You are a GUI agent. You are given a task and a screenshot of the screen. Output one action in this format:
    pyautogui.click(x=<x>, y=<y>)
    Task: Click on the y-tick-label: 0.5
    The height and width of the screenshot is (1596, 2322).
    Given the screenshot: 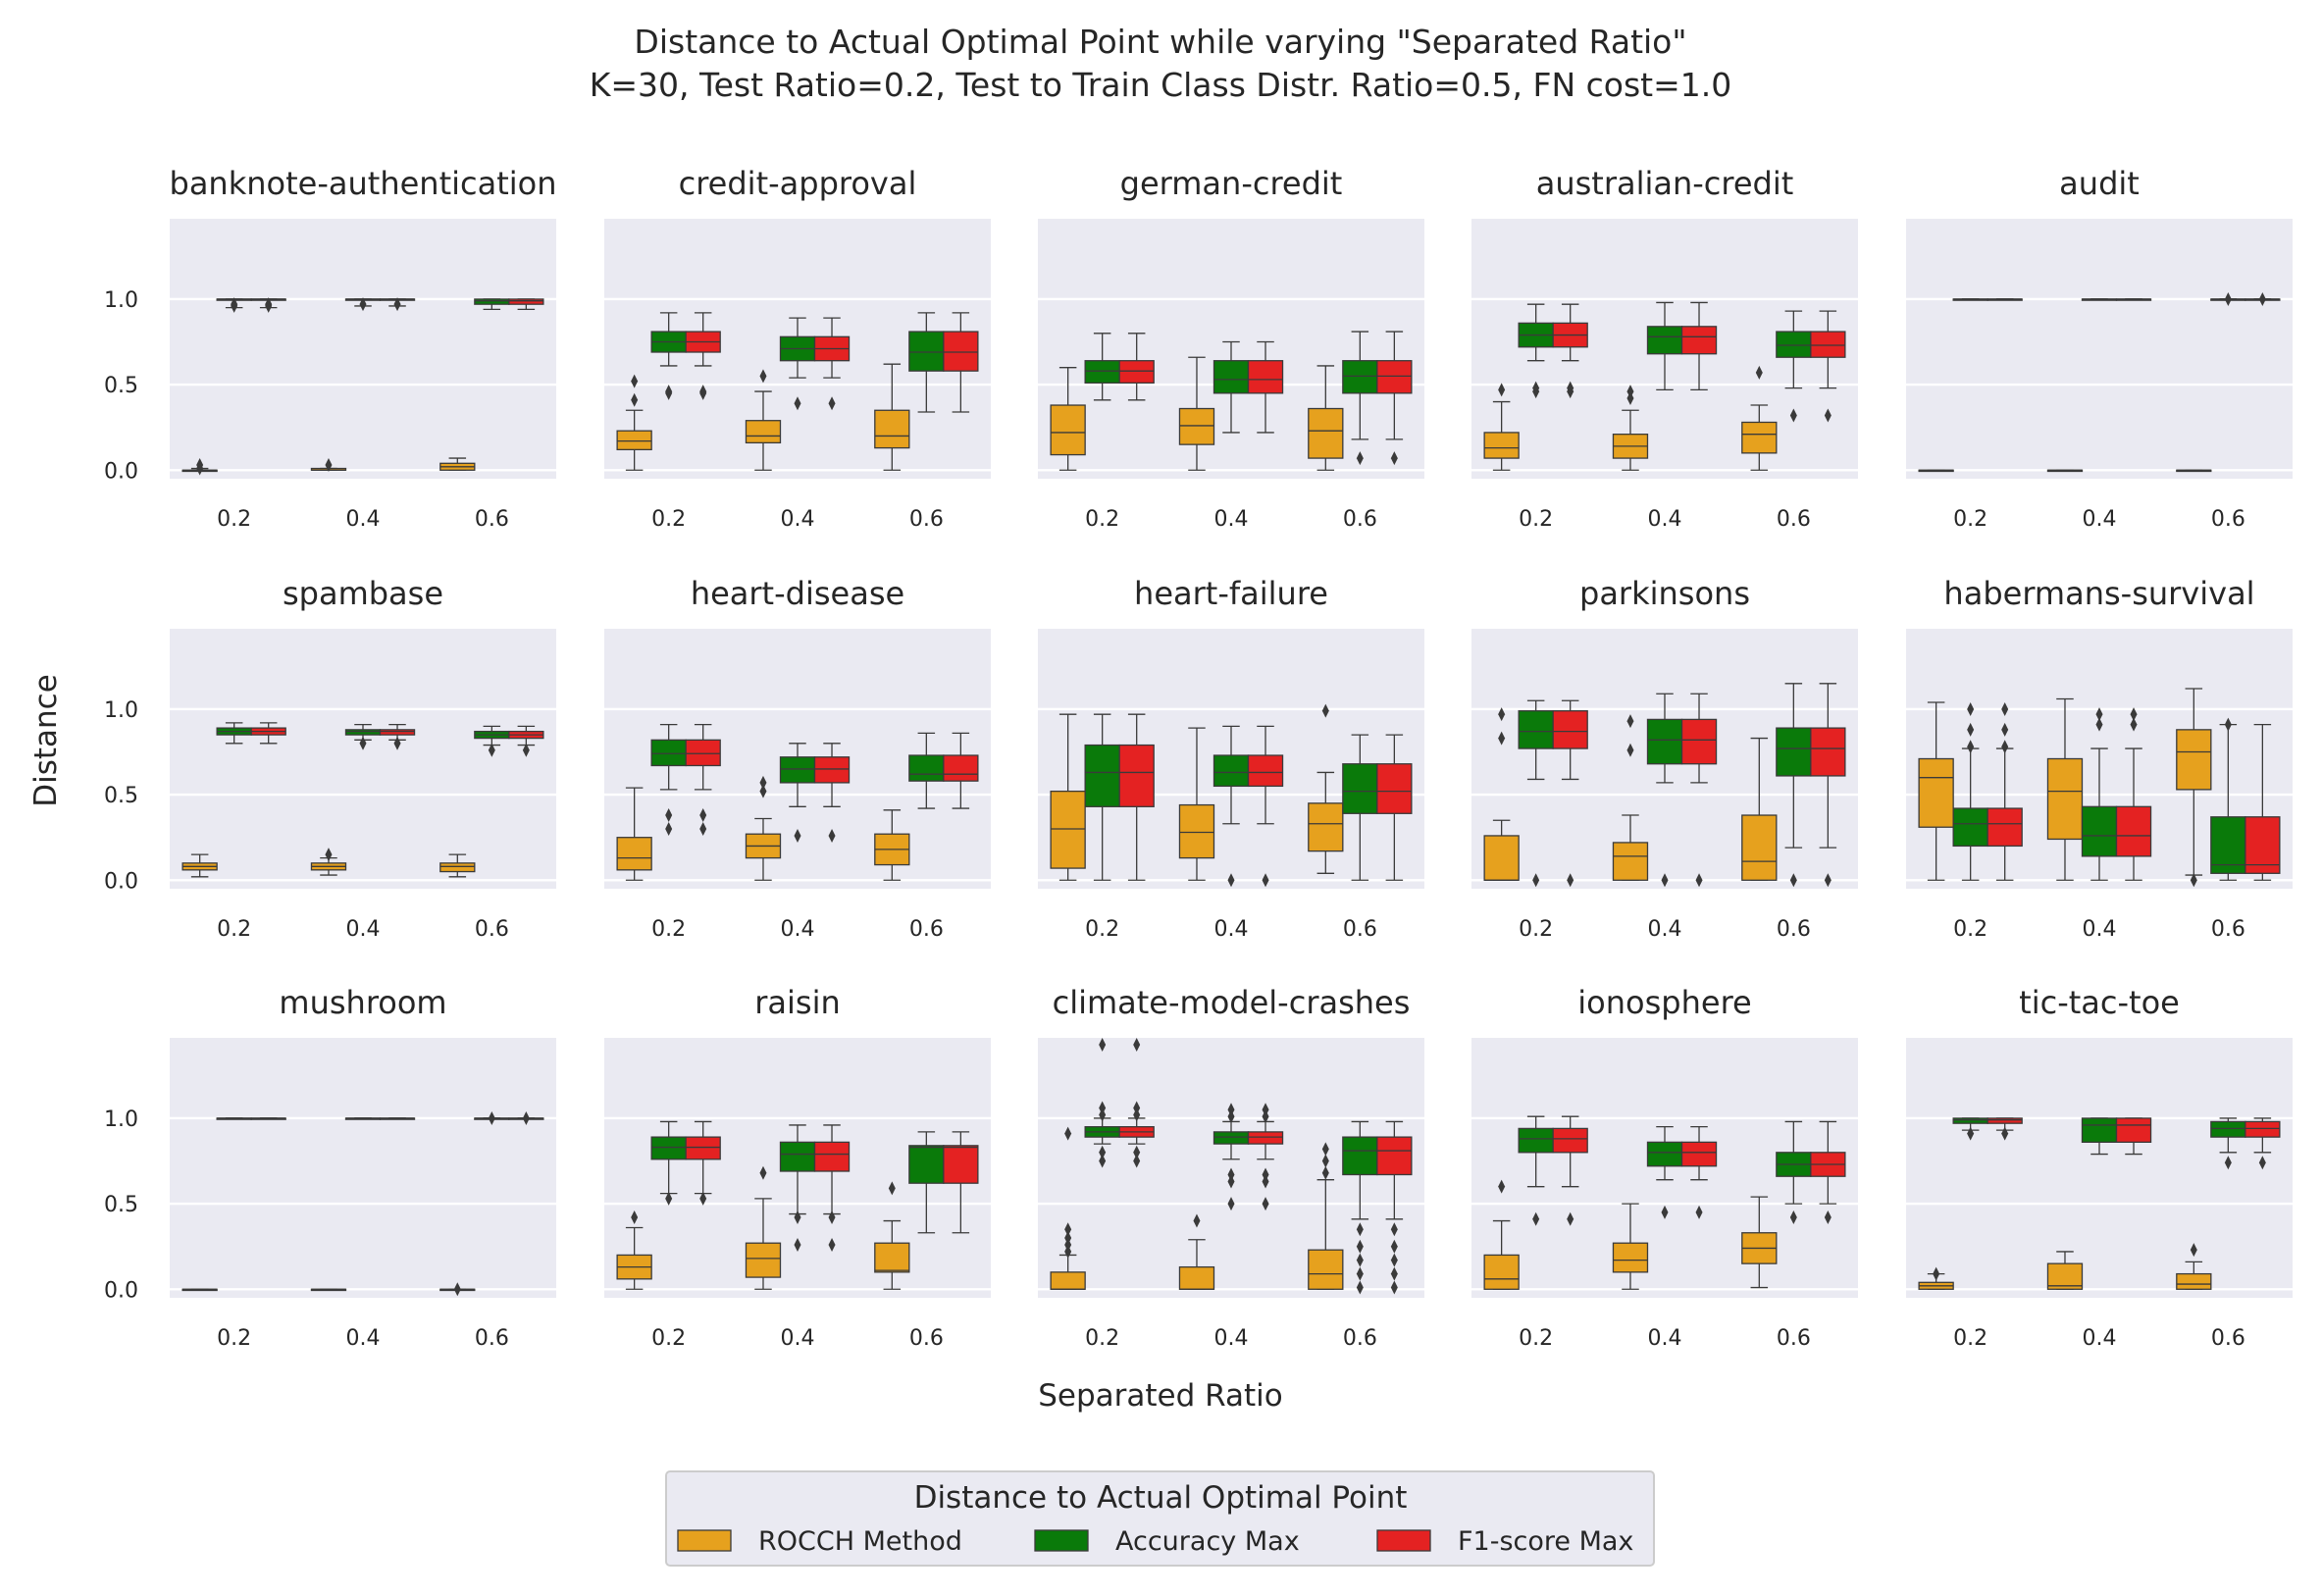 What is the action you would take?
    pyautogui.click(x=121, y=796)
    